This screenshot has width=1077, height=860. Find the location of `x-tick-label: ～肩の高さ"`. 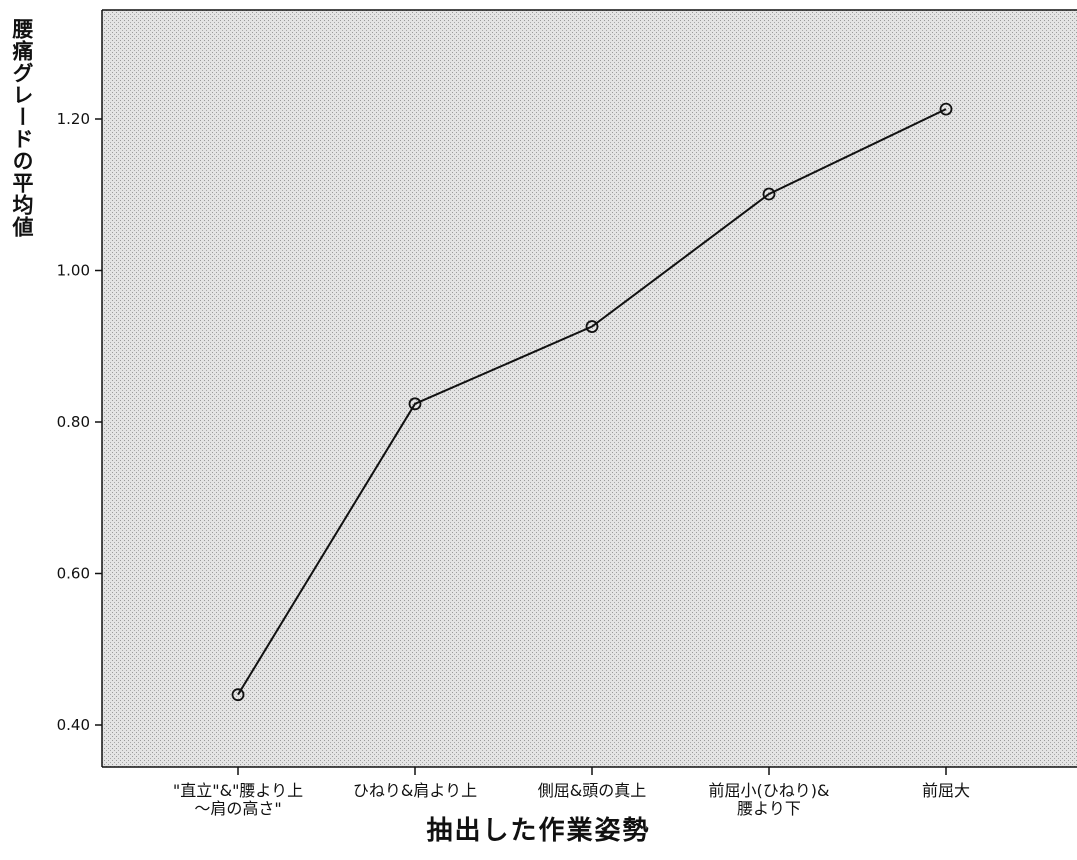

x-tick-label: ～肩の高さ" is located at coordinates (237, 808).